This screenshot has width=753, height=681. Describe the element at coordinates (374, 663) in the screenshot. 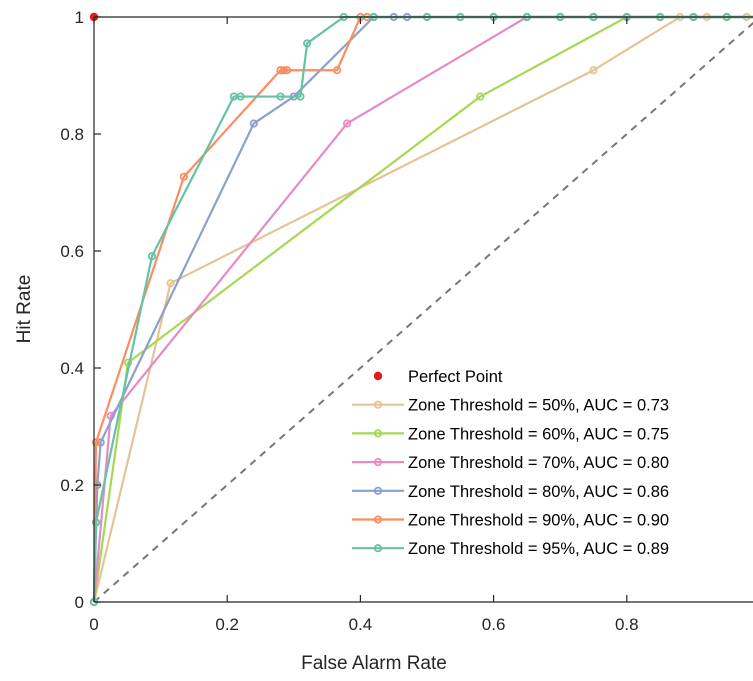

I see `x-axis-title: False Alarm Rate` at that location.